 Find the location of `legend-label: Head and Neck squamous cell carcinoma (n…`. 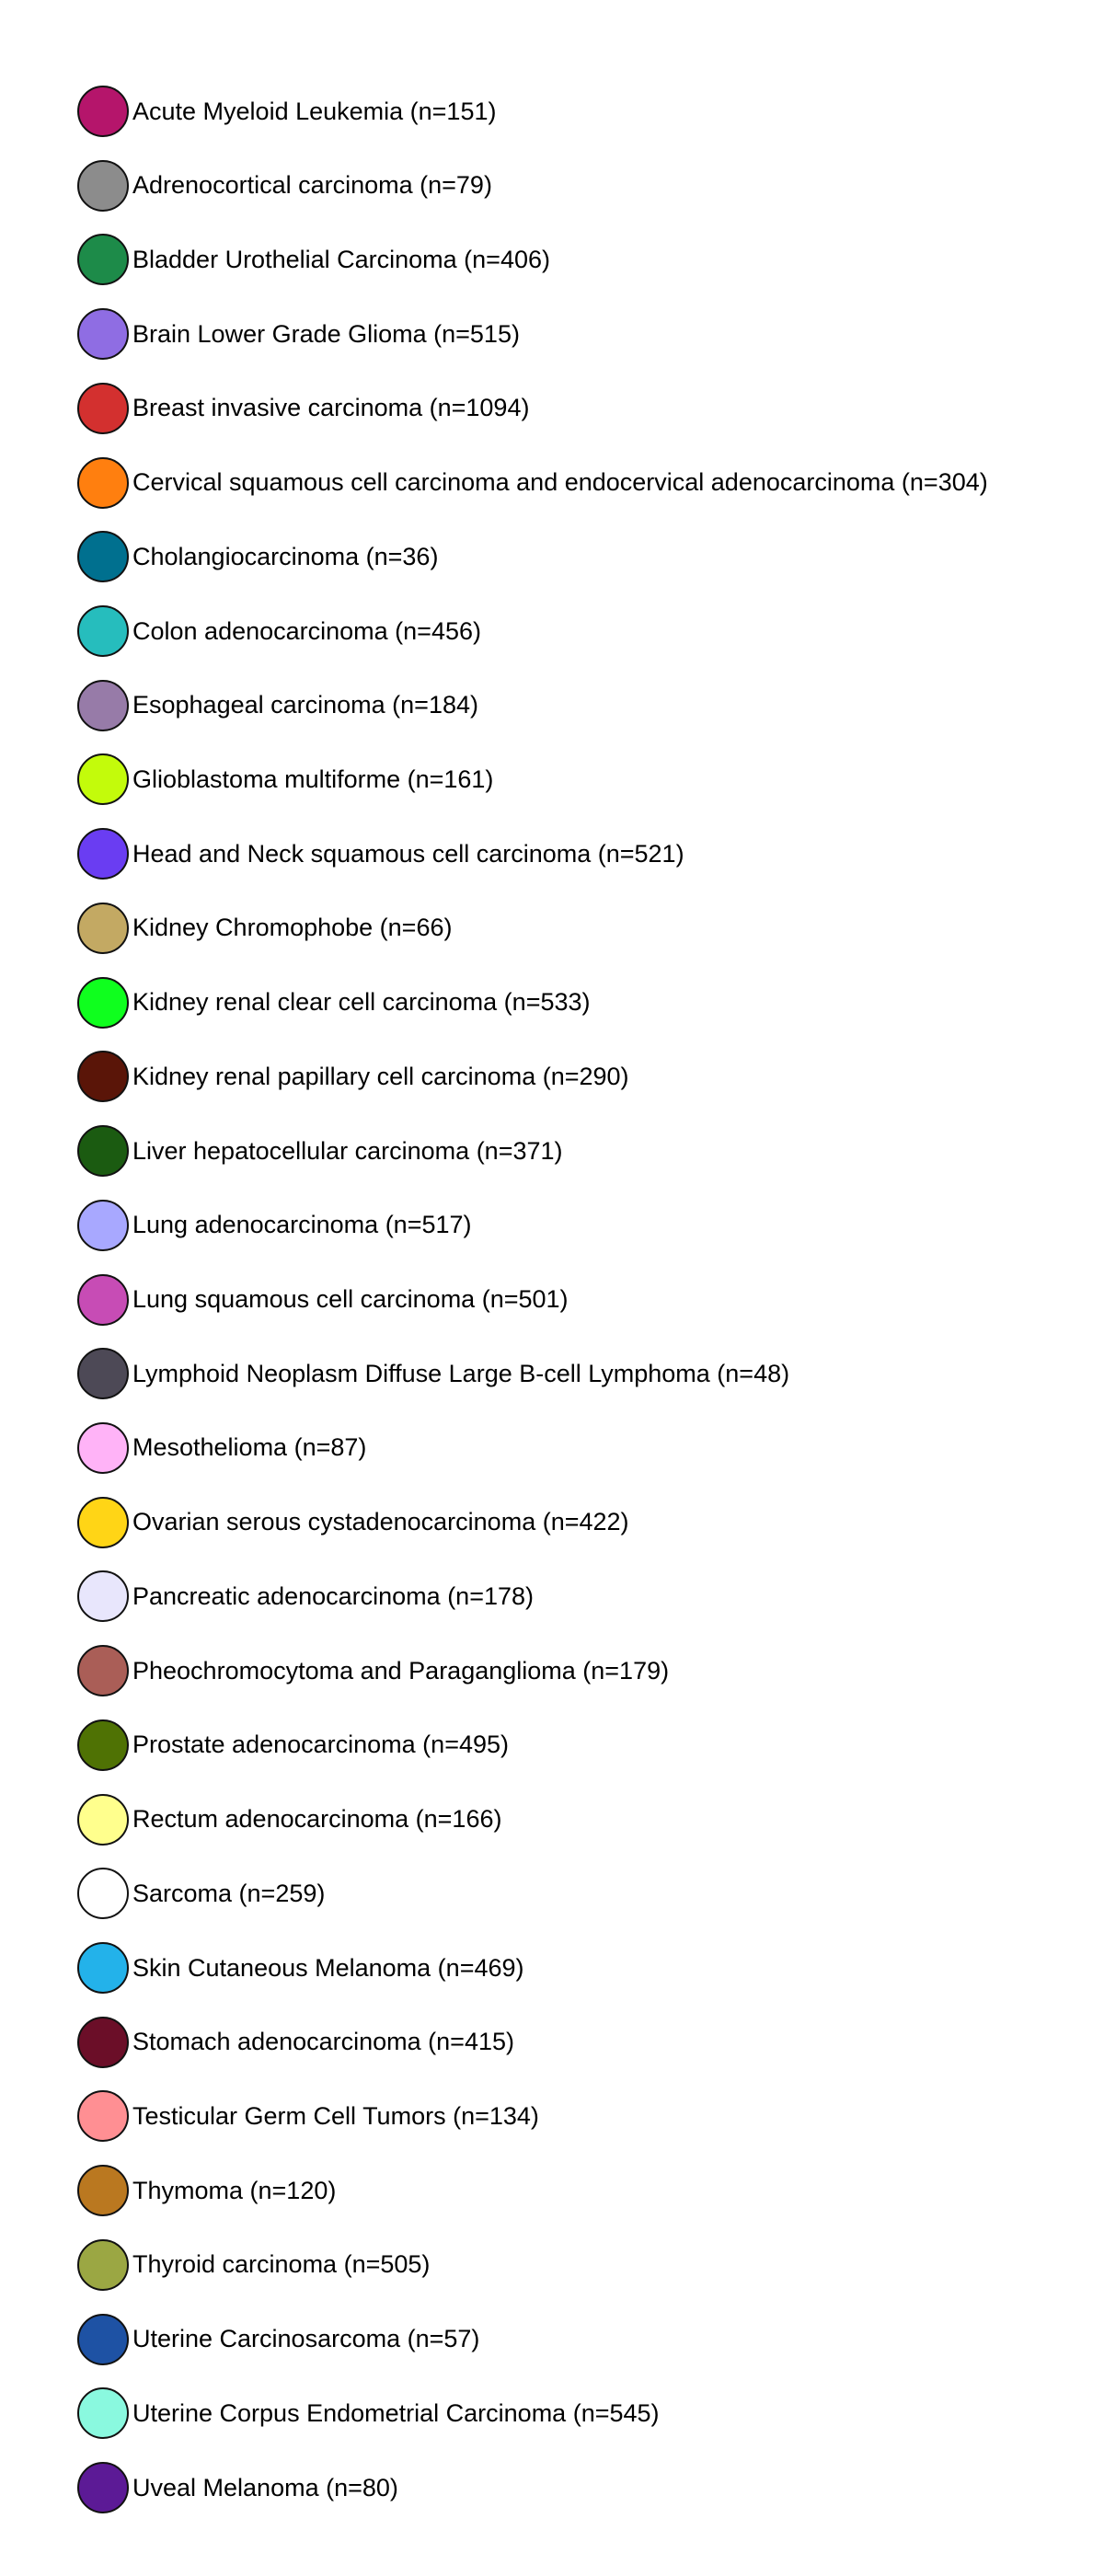

legend-label: Head and Neck squamous cell carcinoma (n… is located at coordinates (408, 853).